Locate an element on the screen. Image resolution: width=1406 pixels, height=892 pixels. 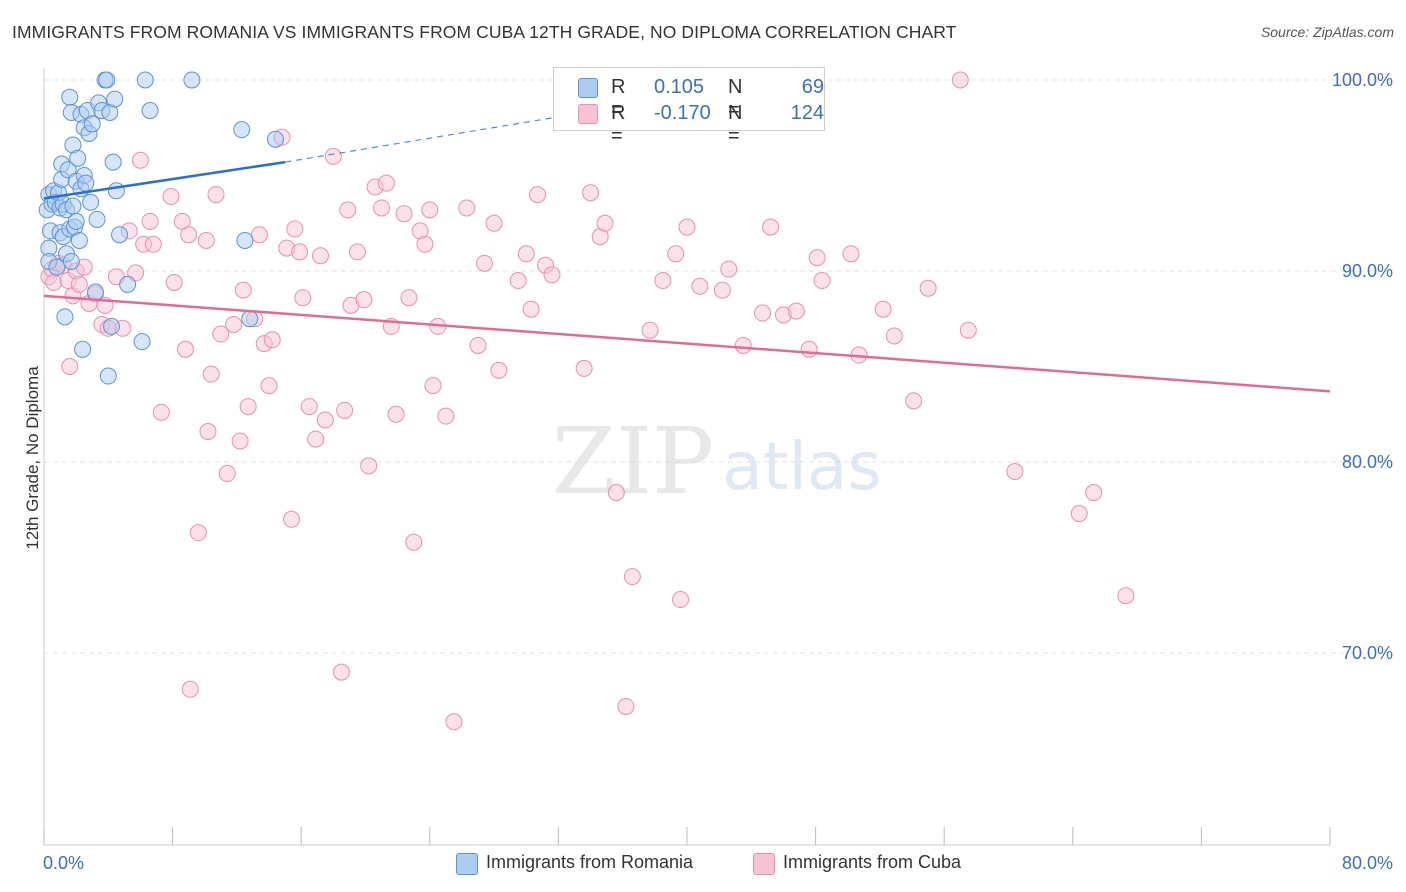
romania-n-label: N = is located at coordinates (735, 98).